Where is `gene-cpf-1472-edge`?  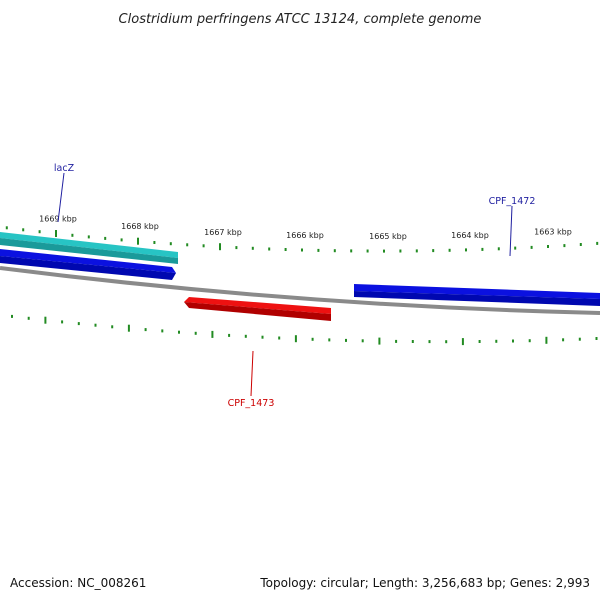
gene-cpf-1472-edge is located at coordinates (477, 298).